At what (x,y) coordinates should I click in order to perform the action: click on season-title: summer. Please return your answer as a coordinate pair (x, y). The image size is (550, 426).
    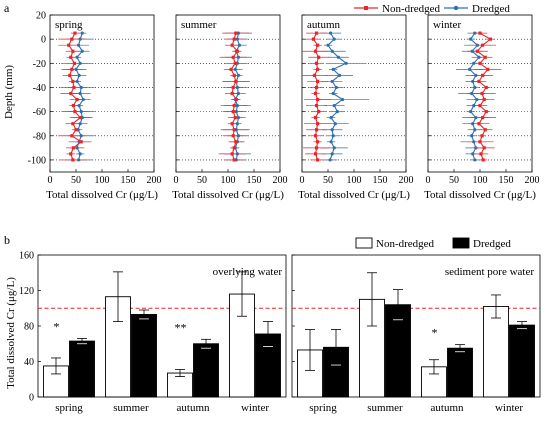
    Looking at the image, I should click on (199, 25).